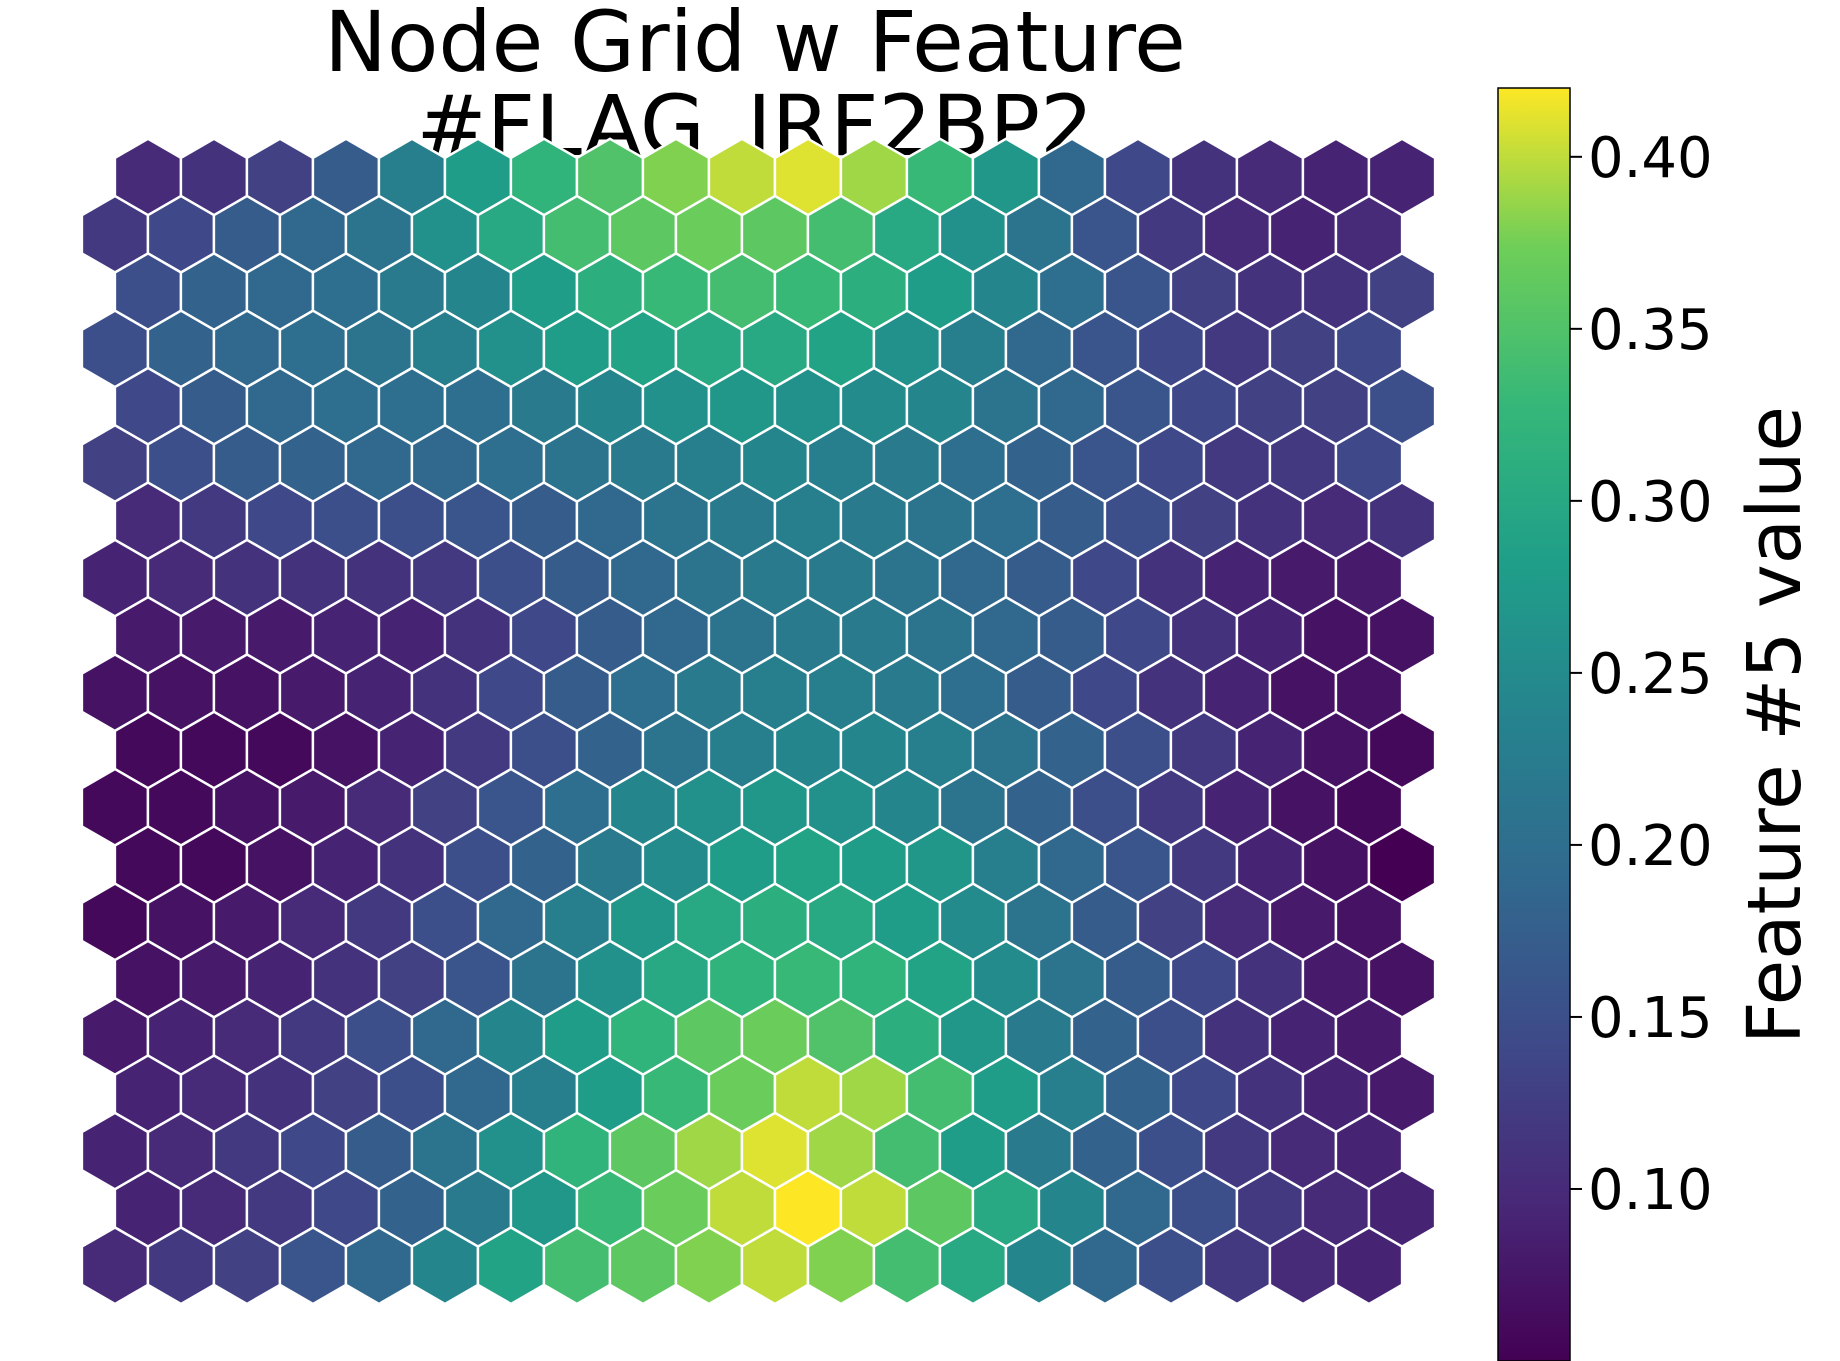  I want to click on colorbar-label: Feature #5 value, so click(1775, 725).